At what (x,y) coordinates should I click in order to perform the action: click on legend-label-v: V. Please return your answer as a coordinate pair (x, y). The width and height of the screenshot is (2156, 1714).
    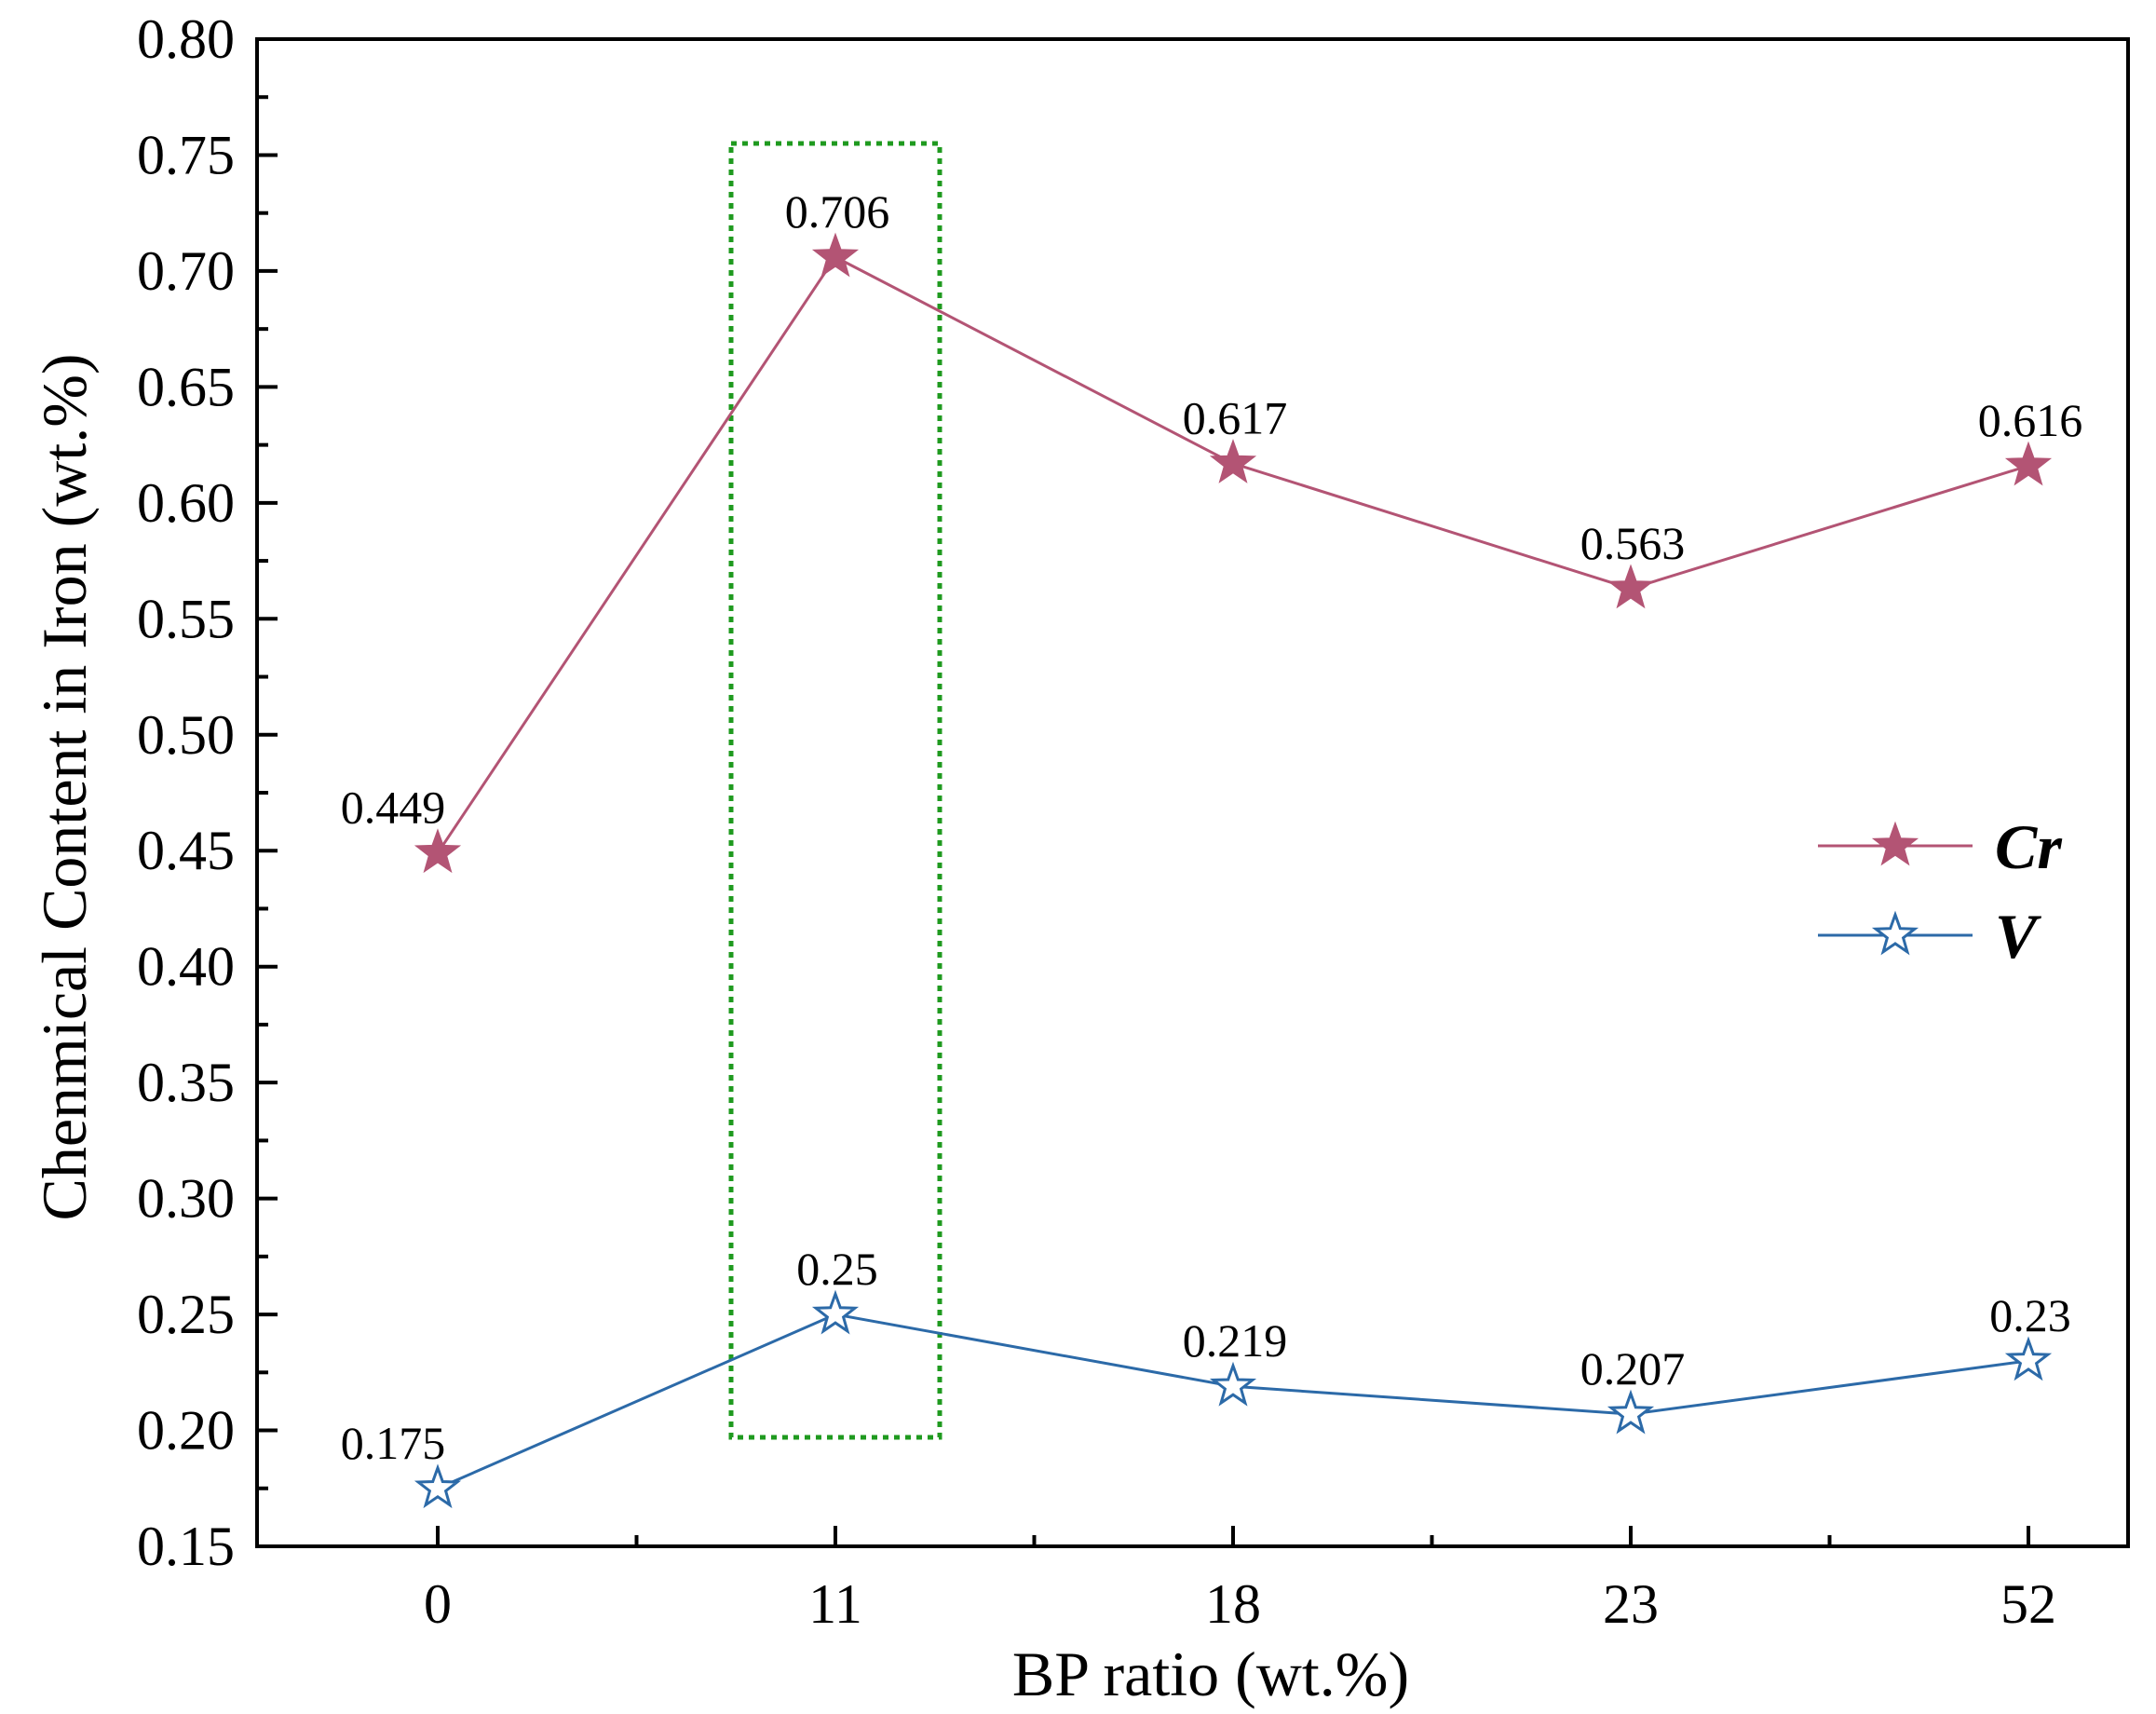
    Looking at the image, I should click on (2018, 936).